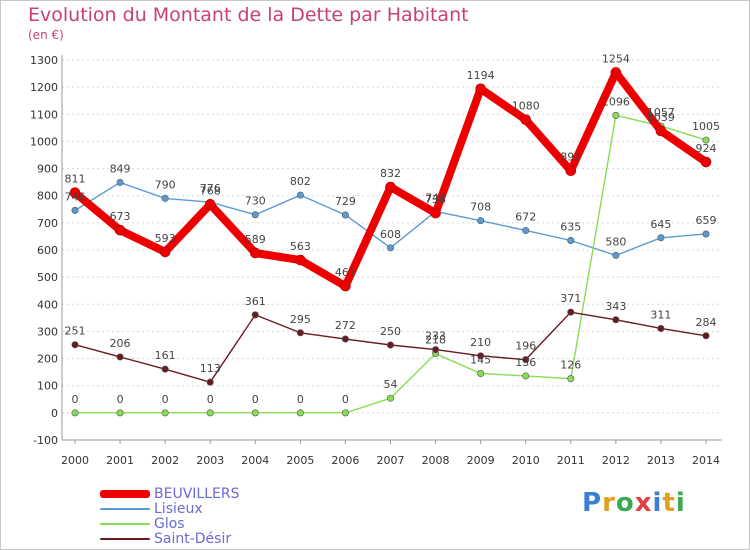 Image resolution: width=750 pixels, height=550 pixels. Describe the element at coordinates (435, 336) in the screenshot. I see `data-label-saint-d-sir: 233` at that location.